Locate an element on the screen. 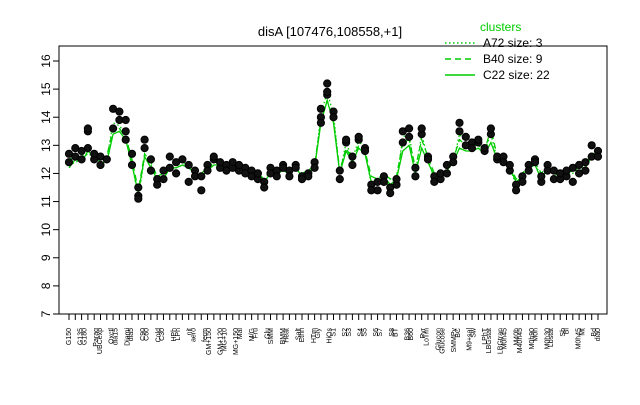 The width and height of the screenshot is (640, 405). x-tick-label: M40h is located at coordinates (516, 337).